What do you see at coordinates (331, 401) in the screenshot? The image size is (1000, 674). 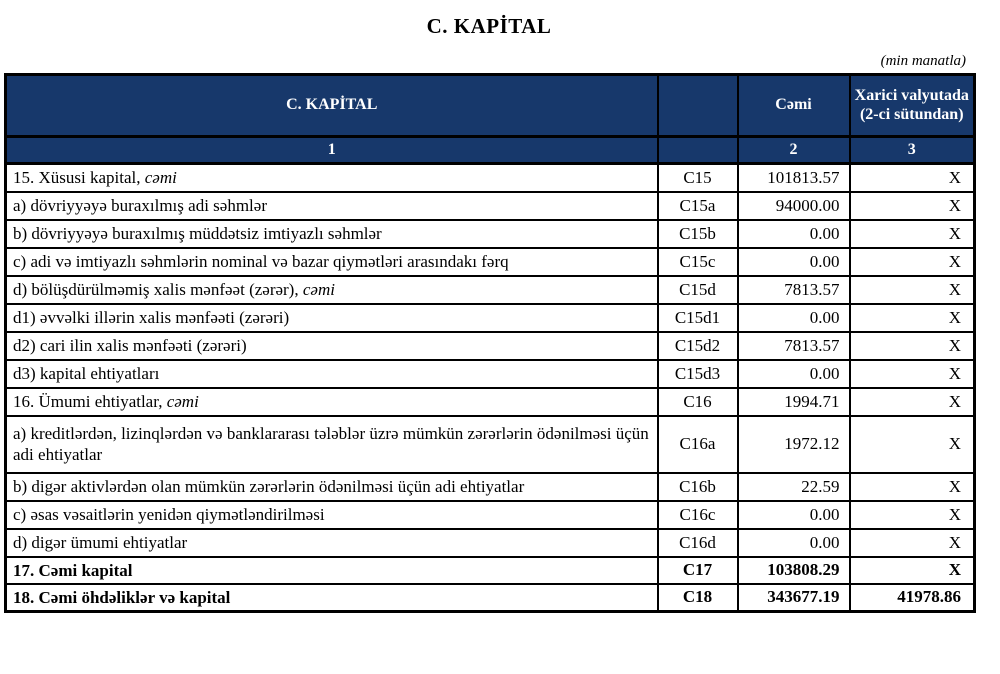 I see `row-label: 16. Ümumi ehtiyatlar, cəmi` at bounding box center [331, 401].